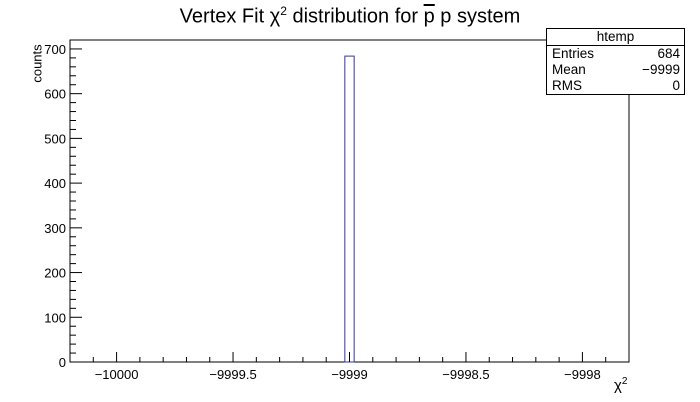 This screenshot has width=700, height=402. Describe the element at coordinates (55, 183) in the screenshot. I see `y-tick-label: 400` at that location.